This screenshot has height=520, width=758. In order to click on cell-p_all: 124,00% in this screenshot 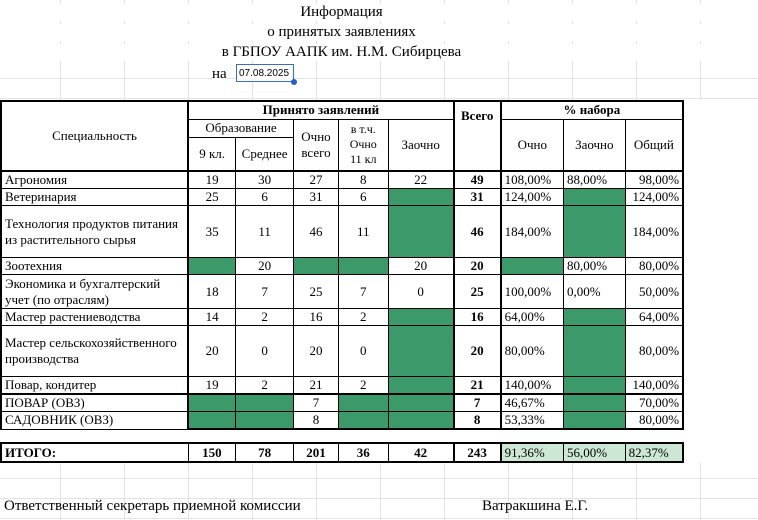, I will do `click(654, 197)`.